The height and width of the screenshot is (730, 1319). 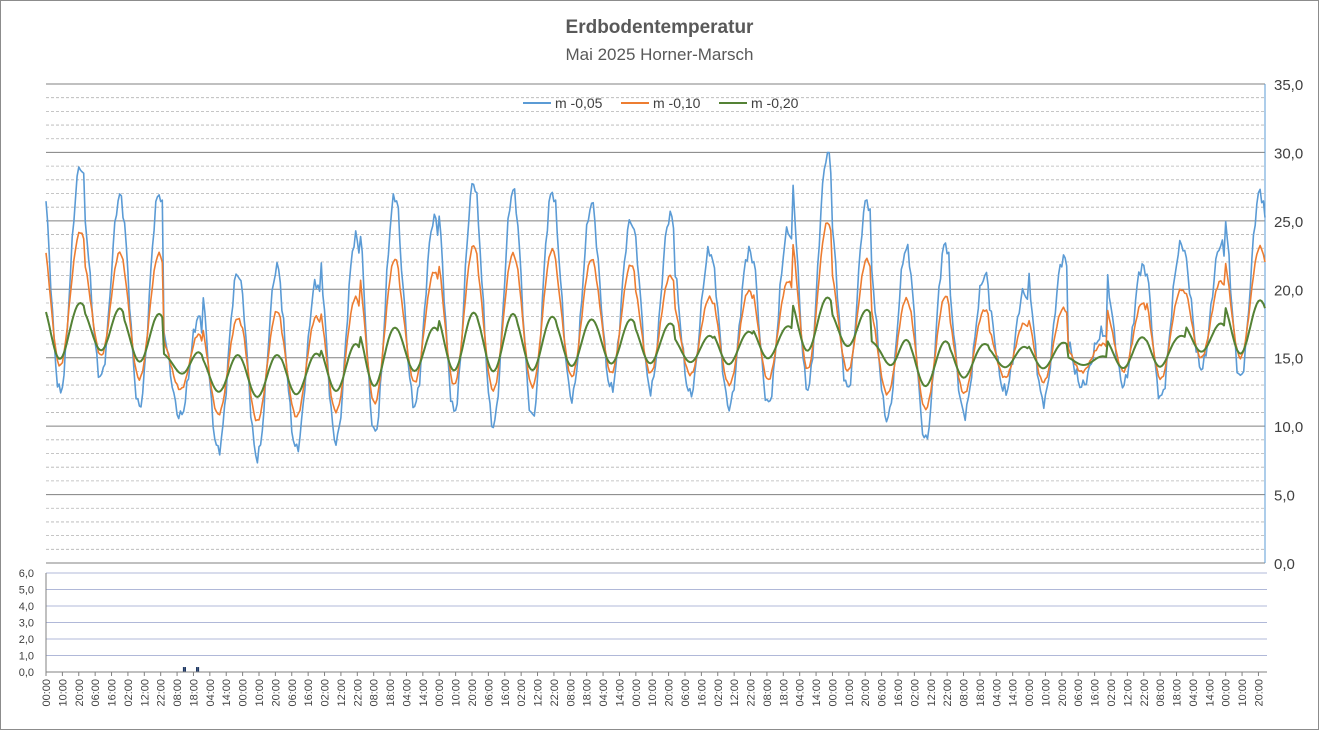 What do you see at coordinates (1288, 359) in the screenshot?
I see `y-tick-label: 15,0` at bounding box center [1288, 359].